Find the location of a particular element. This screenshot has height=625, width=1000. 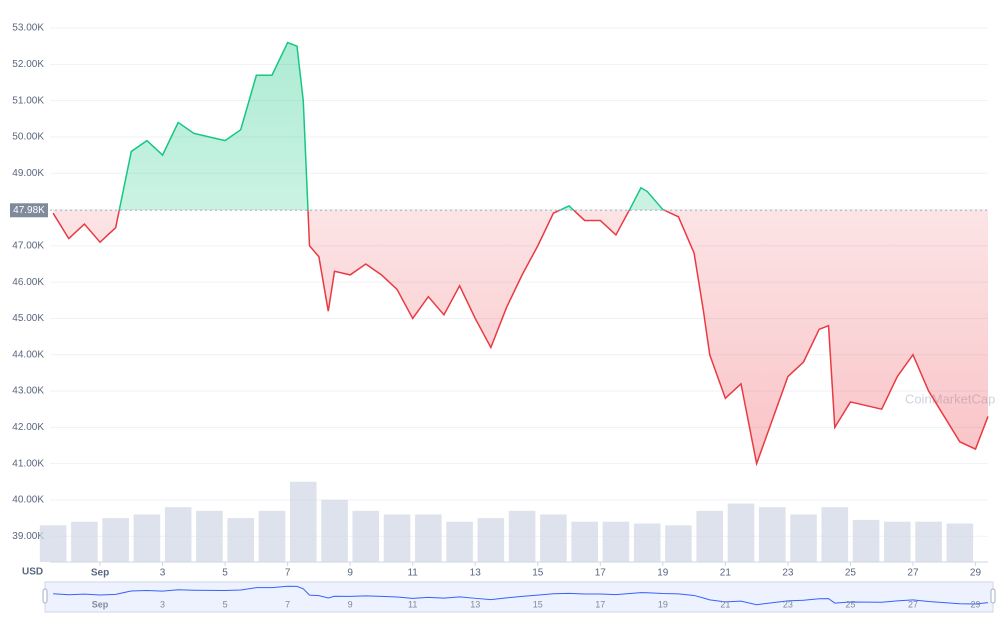

navigator-handle-left is located at coordinates (45, 596).